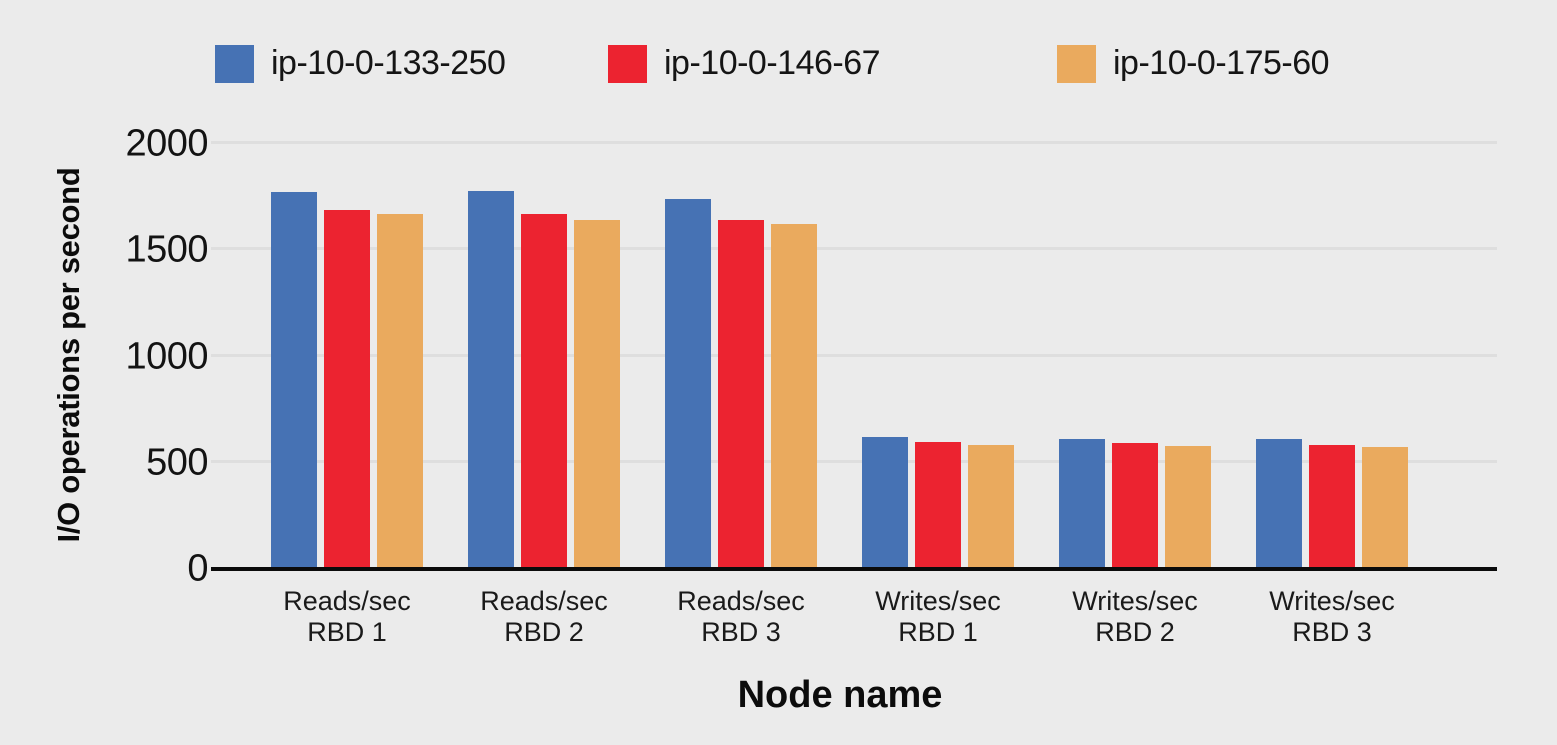  Describe the element at coordinates (177, 462) in the screenshot. I see `y-tick-label: 500` at that location.